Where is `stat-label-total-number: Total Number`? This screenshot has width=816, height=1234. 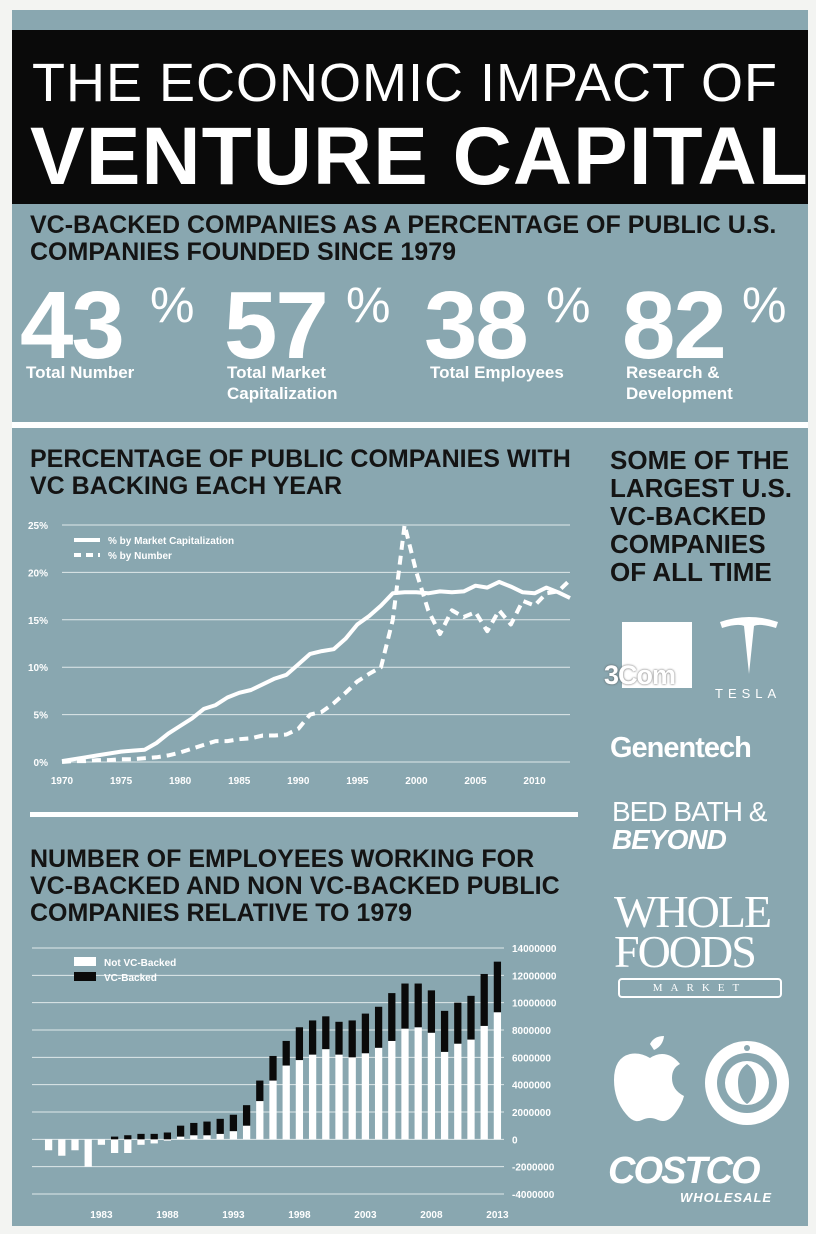 stat-label-total-number: Total Number is located at coordinates (80, 372).